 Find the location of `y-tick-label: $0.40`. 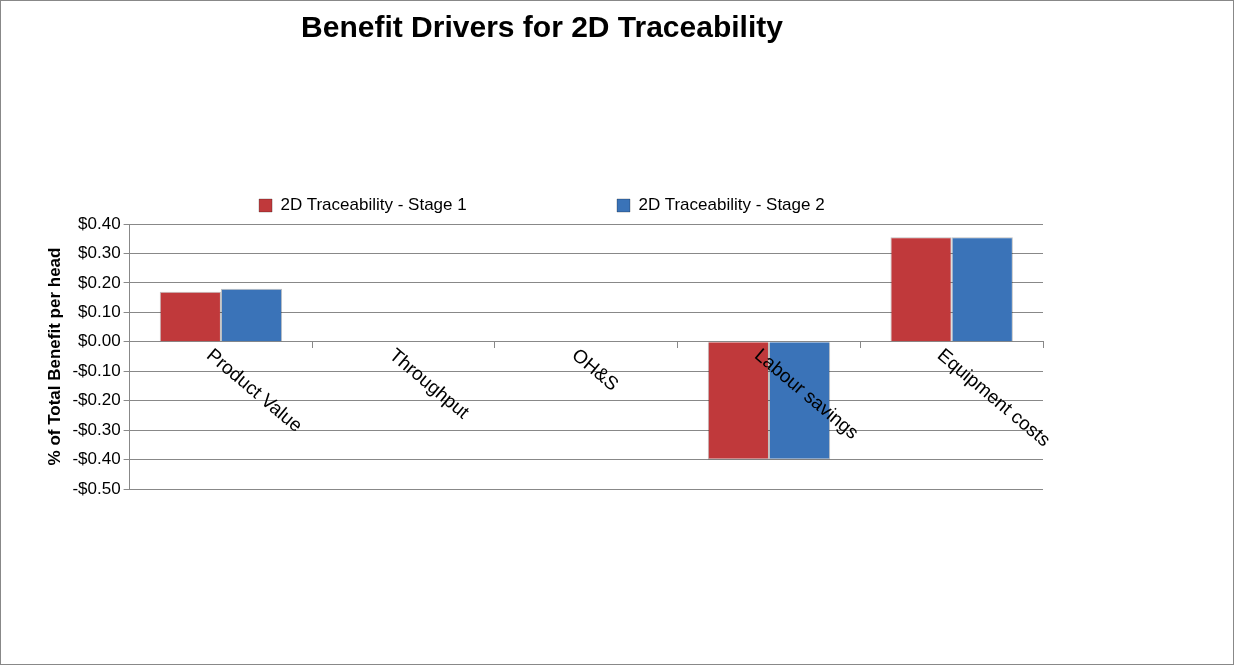

y-tick-label: $0.40 is located at coordinates (99, 223).